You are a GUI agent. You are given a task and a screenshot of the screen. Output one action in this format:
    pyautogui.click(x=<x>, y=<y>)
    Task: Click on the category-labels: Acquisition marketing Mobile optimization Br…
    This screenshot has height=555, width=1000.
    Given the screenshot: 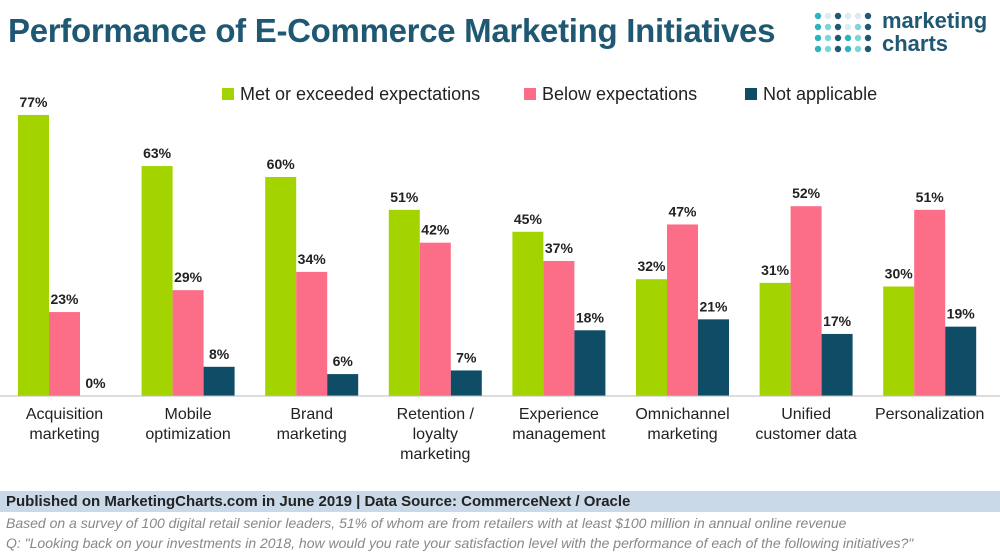 What is the action you would take?
    pyautogui.click(x=505, y=434)
    